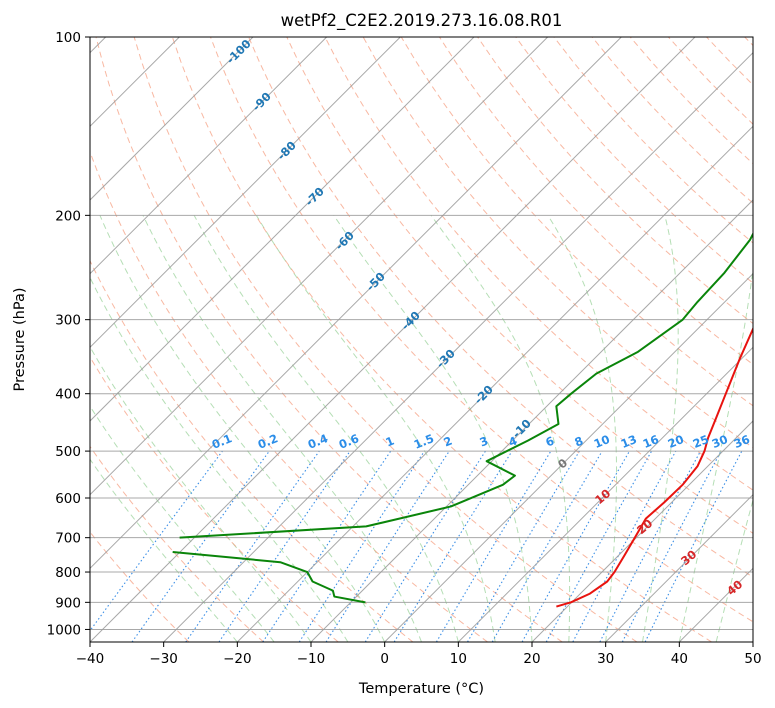 The height and width of the screenshot is (708, 775). I want to click on moist-adiabat-label: 40, so click(734, 587).